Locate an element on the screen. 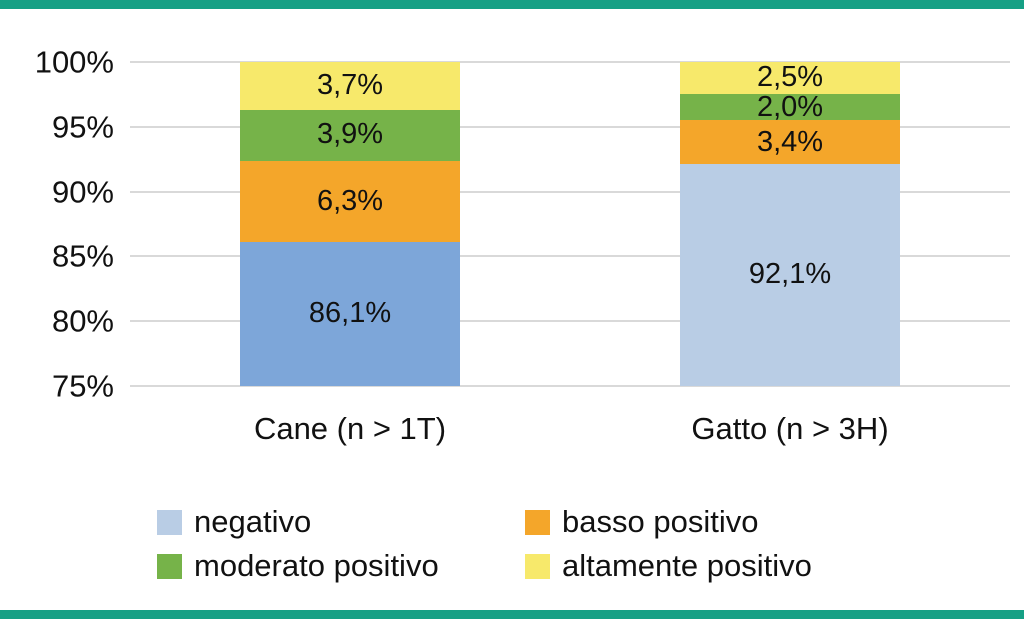 The height and width of the screenshot is (619, 1024). legend-label: basso positivo is located at coordinates (660, 521).